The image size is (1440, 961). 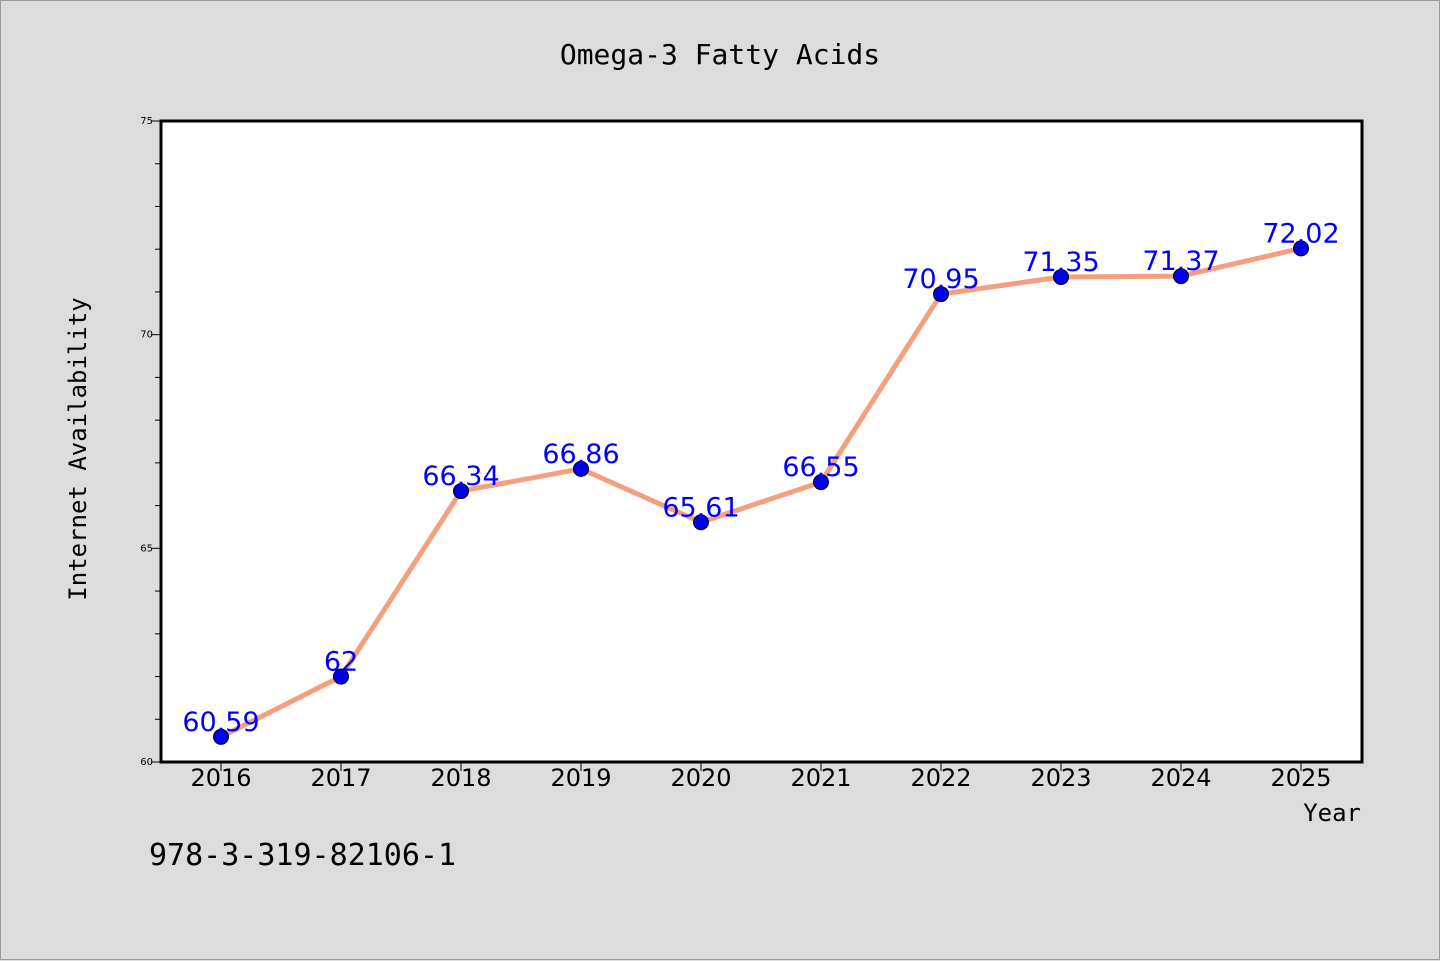 I want to click on data-label: 71.37, so click(x=1180, y=261).